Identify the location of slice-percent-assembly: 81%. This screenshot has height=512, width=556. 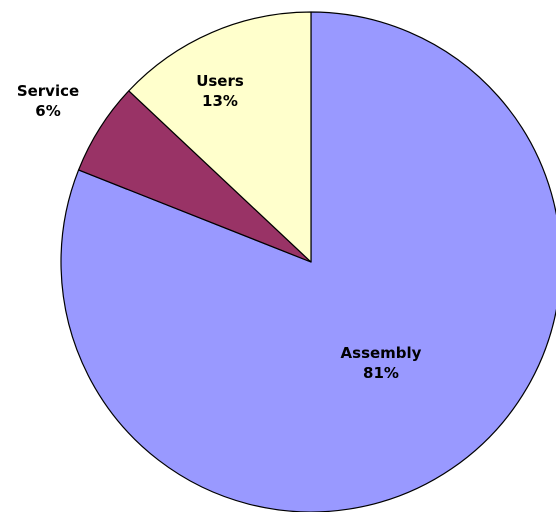
(381, 373).